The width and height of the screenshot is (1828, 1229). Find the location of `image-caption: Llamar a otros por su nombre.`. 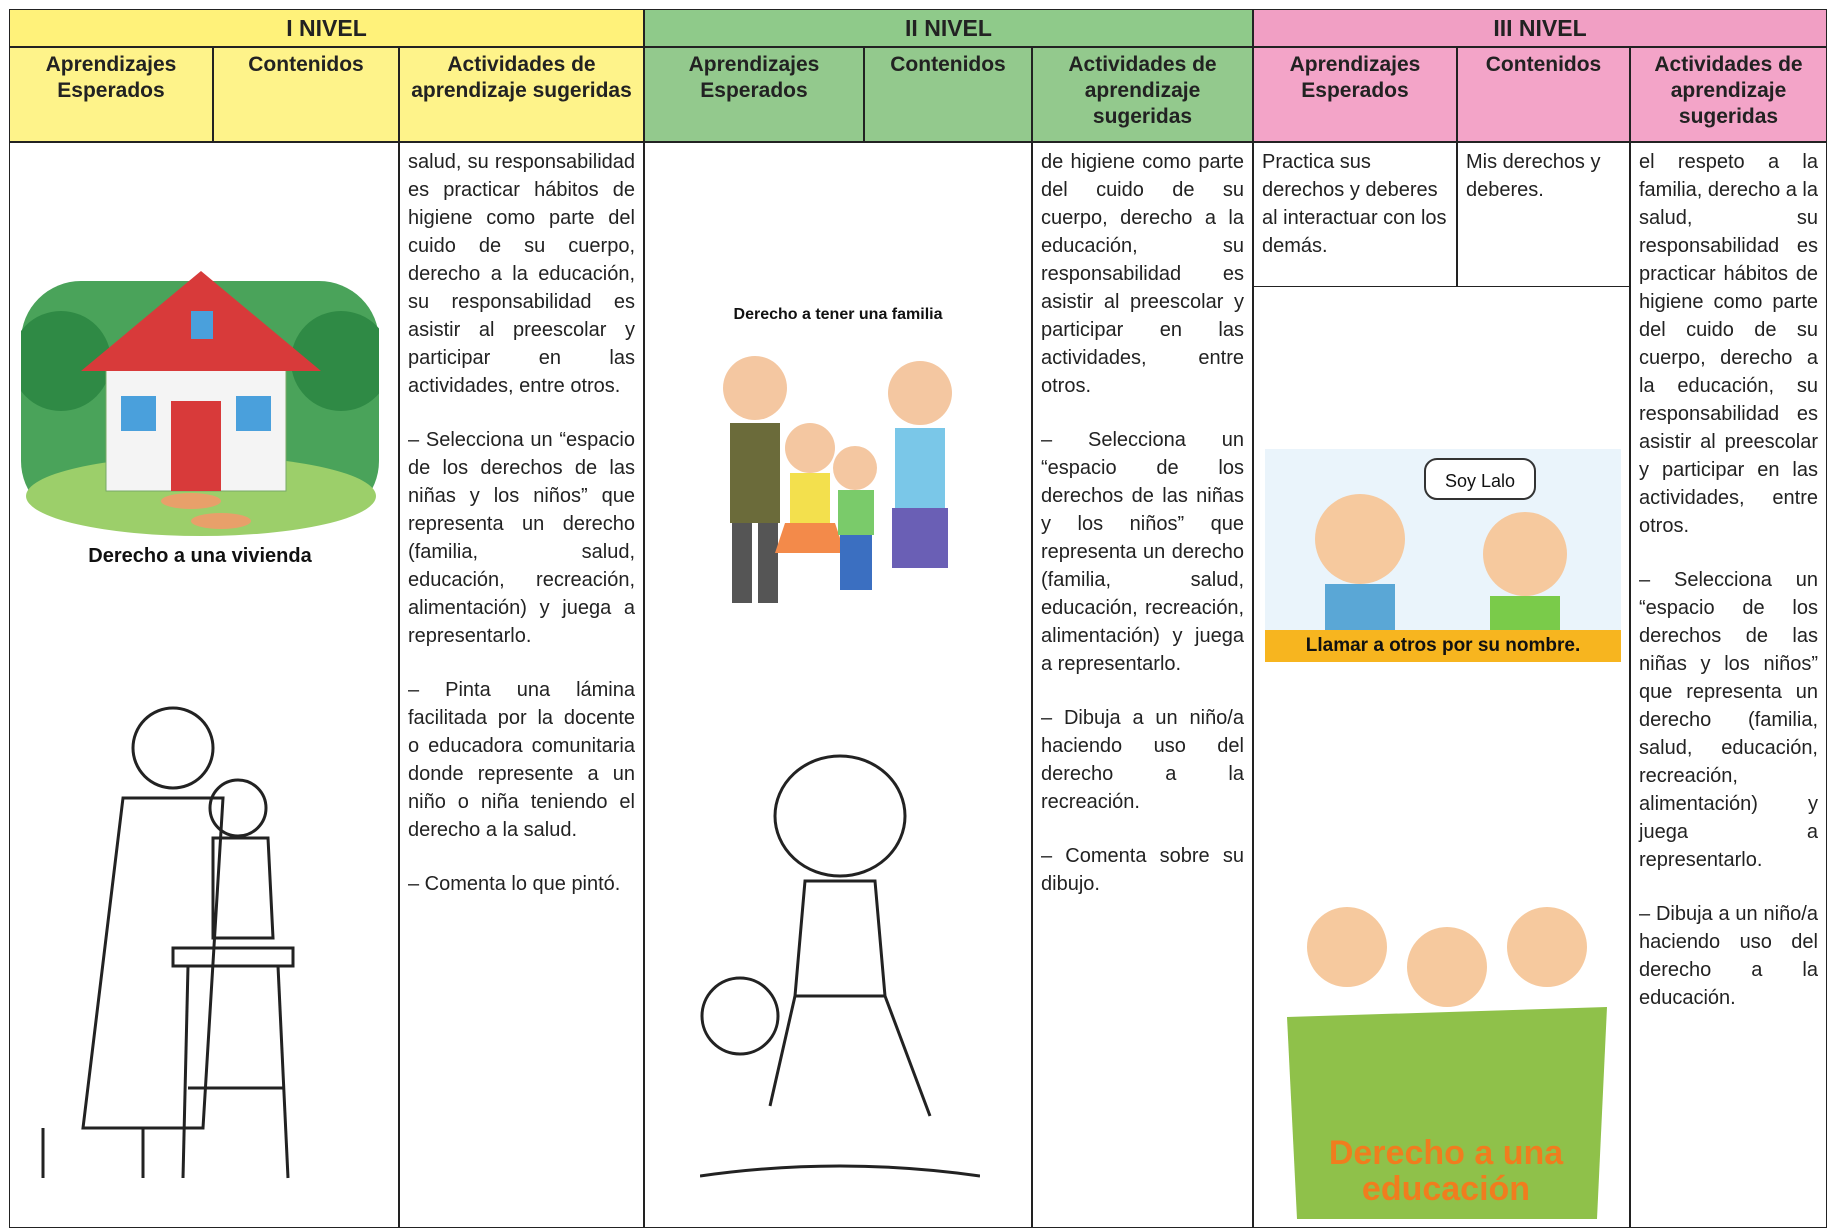

image-caption: Llamar a otros por su nombre. is located at coordinates (1443, 646).